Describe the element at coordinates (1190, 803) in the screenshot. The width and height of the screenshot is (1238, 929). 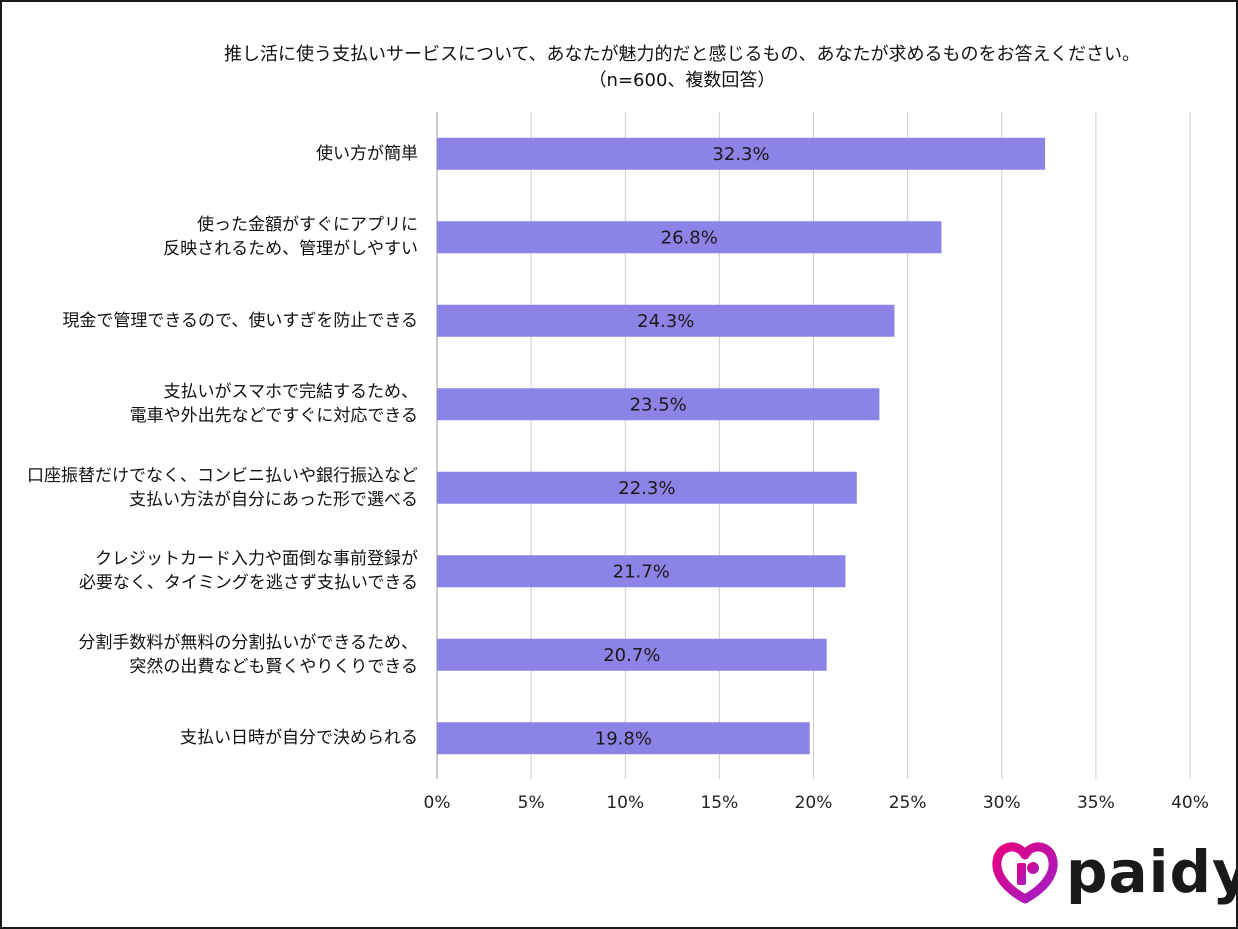
I see `x-tick-label: 40%` at that location.